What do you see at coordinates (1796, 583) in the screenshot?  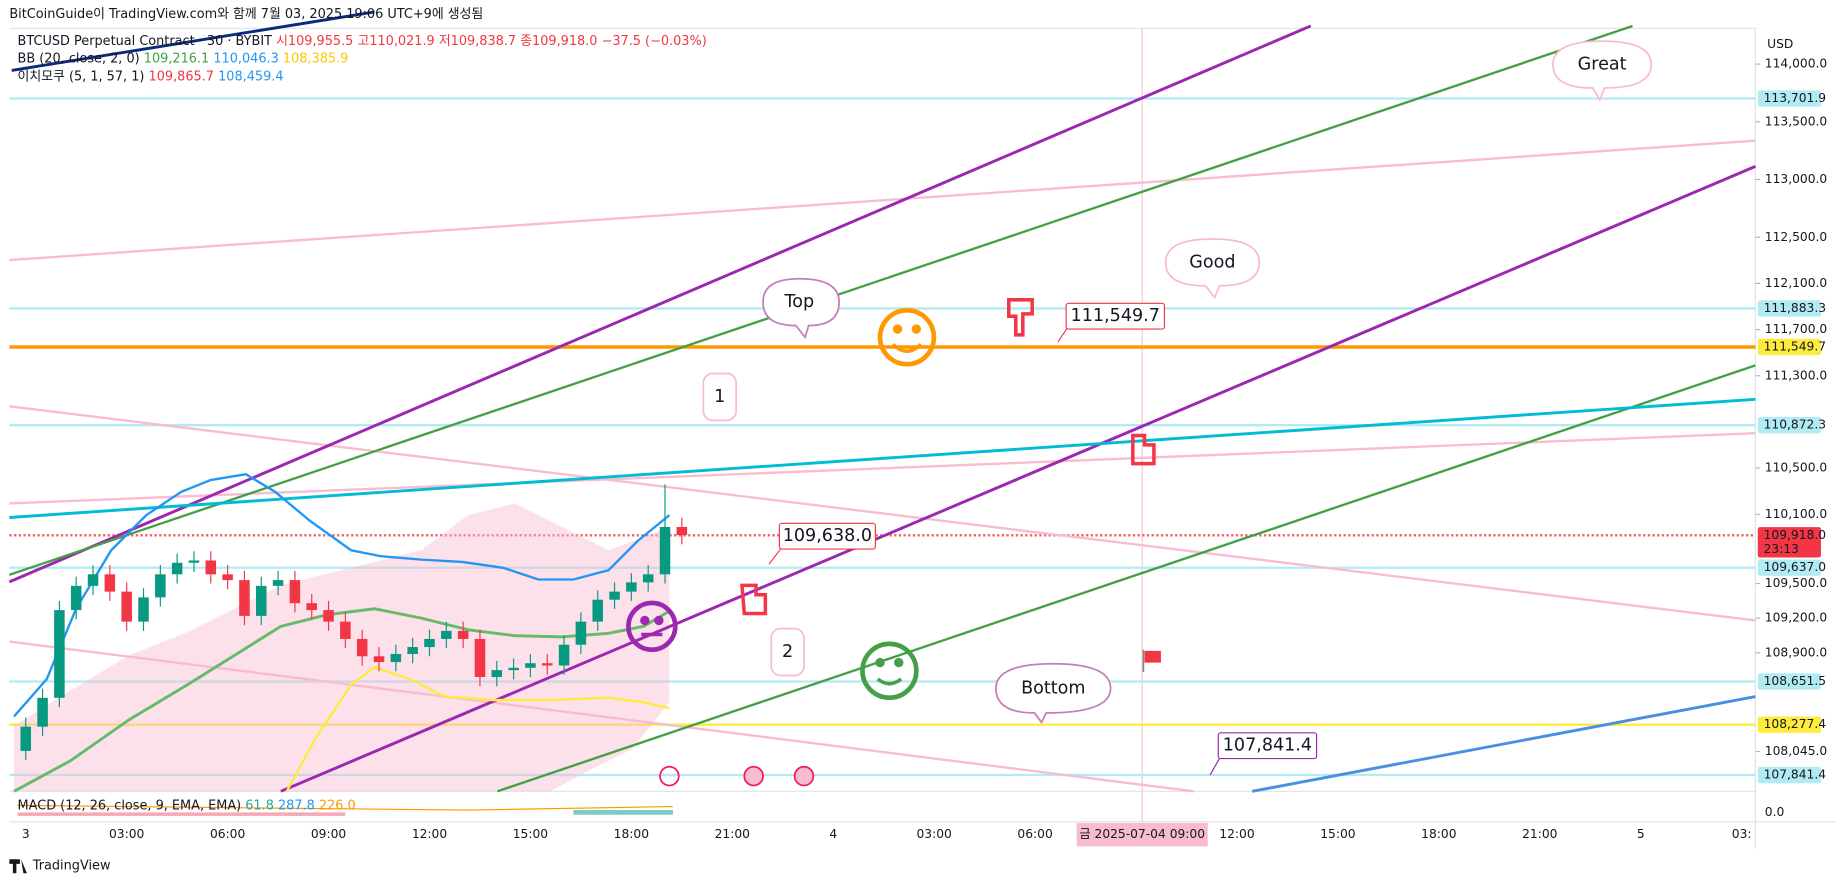 I see `y-tick-label: 109,500.0` at bounding box center [1796, 583].